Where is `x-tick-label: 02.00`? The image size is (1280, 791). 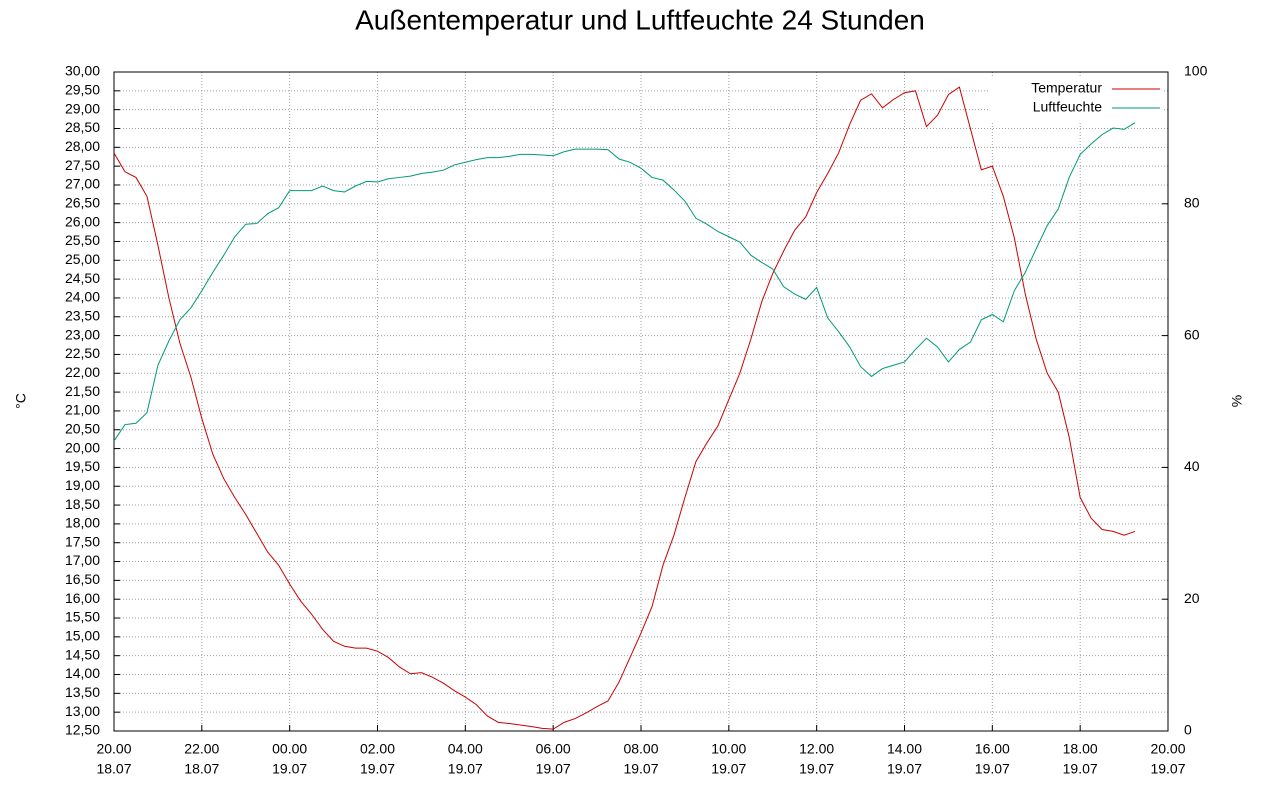
x-tick-label: 02.00 is located at coordinates (377, 749).